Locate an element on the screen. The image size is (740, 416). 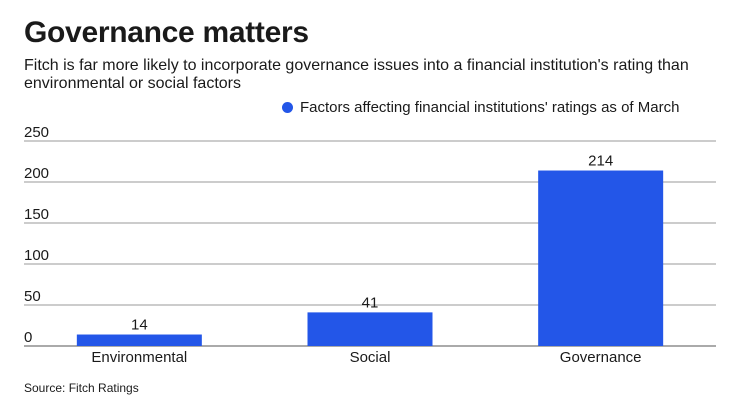
y-tick-label-150: 150 is located at coordinates (36, 214).